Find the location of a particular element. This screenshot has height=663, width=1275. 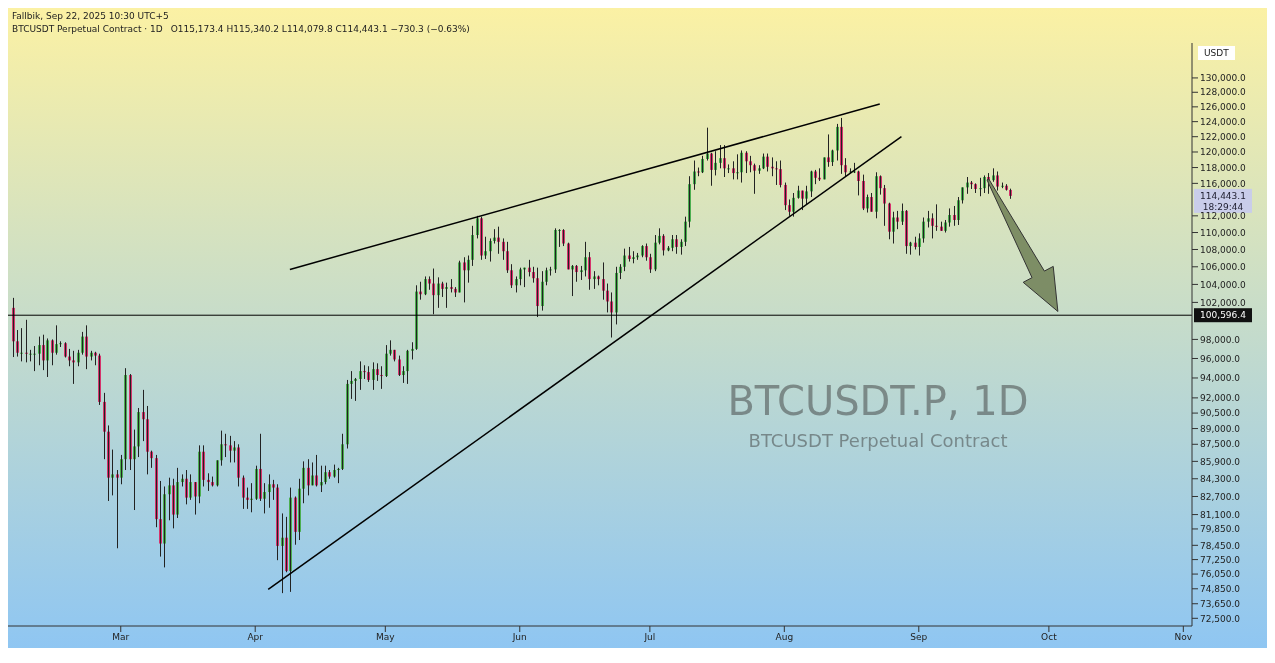

y-tick-label: 120,000.0 is located at coordinates (1223, 152).